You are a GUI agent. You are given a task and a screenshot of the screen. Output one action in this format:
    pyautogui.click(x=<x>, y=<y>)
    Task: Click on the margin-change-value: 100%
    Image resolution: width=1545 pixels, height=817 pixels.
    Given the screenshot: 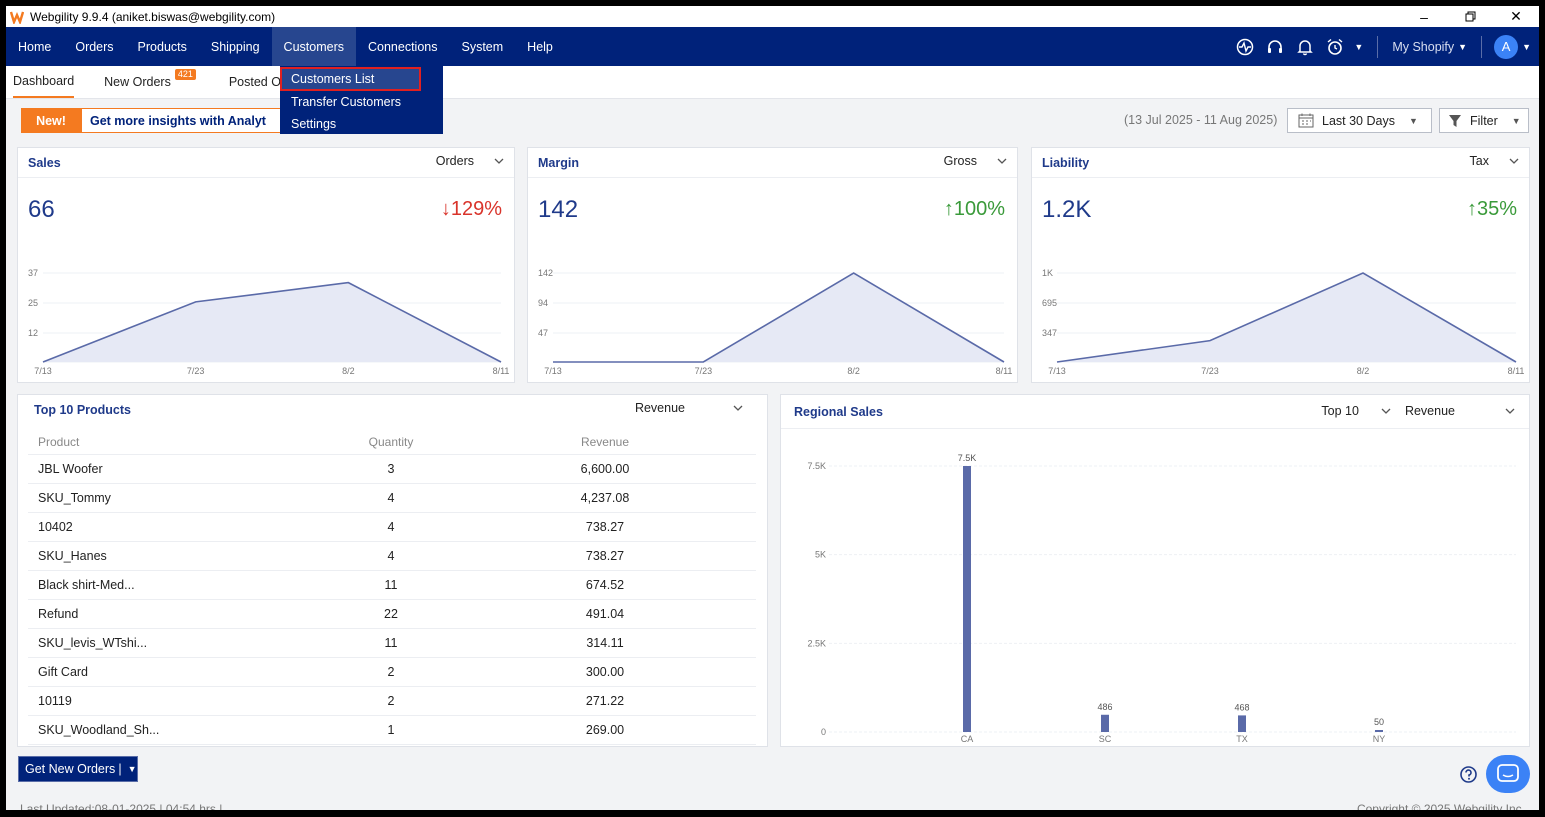 What is the action you would take?
    pyautogui.click(x=979, y=209)
    